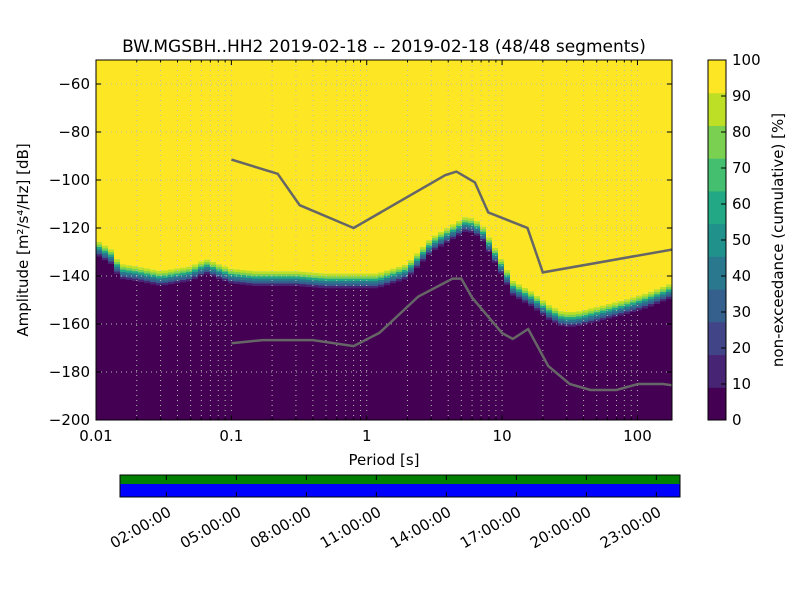 The height and width of the screenshot is (600, 800). Describe the element at coordinates (451, 216) in the screenshot. I see `noise-model-nhnm` at that location.